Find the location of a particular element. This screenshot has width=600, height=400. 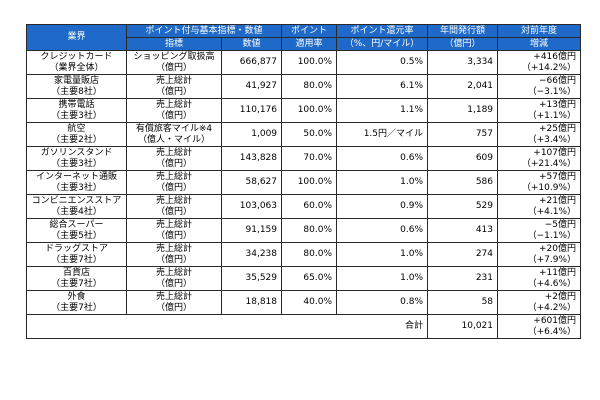

yoy-amount: −5億円 is located at coordinates (560, 224).